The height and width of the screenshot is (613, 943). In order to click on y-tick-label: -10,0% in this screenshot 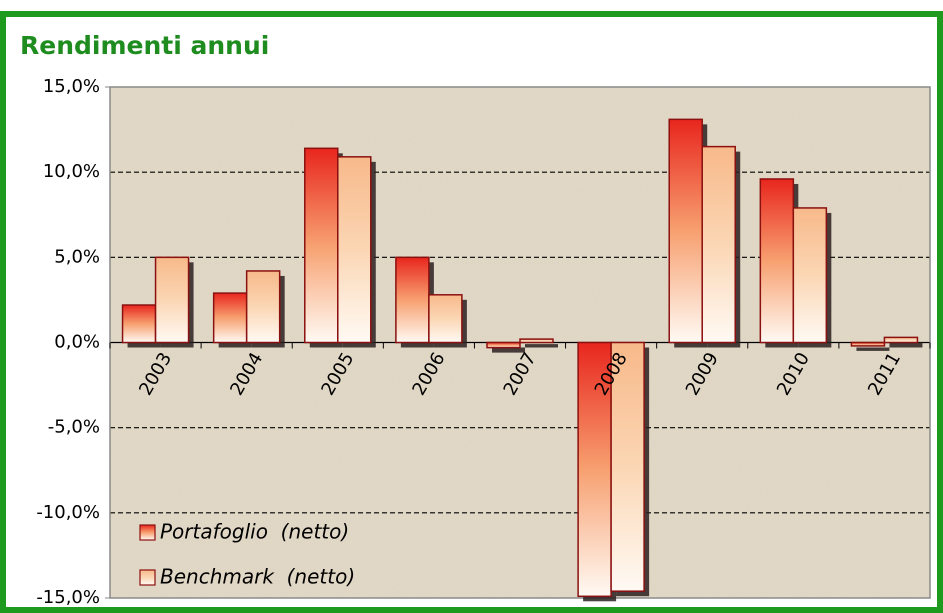, I will do `click(68, 512)`.